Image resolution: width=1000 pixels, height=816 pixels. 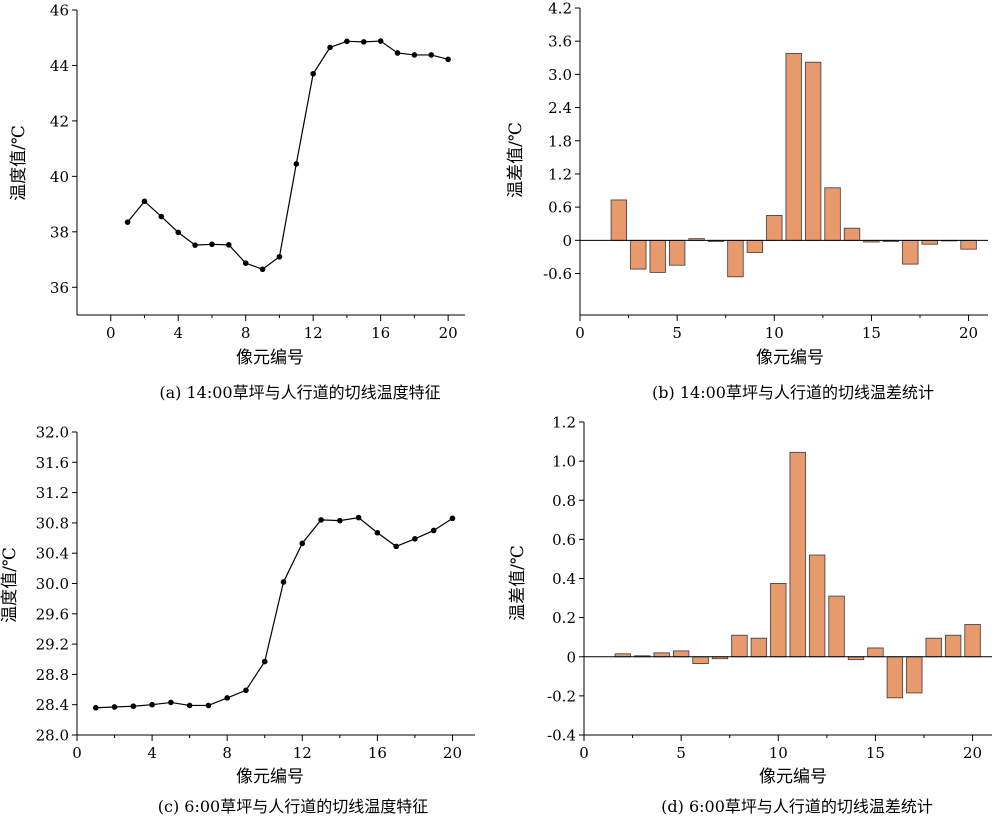 What do you see at coordinates (52, 584) in the screenshot?
I see `y-tick-label: 30.0` at bounding box center [52, 584].